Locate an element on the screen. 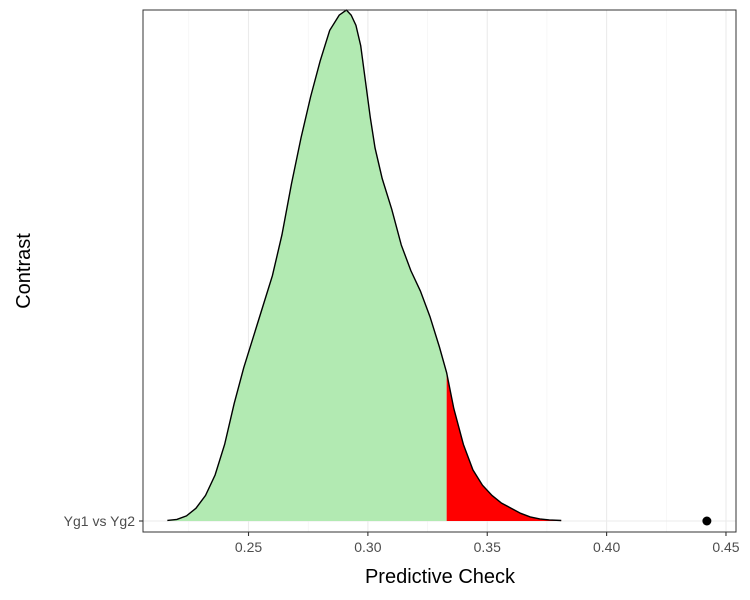  axis-ticks: 0.25 0.30 0.35 0.40 0.45 Yg1 vs Yg2 is located at coordinates (402, 534).